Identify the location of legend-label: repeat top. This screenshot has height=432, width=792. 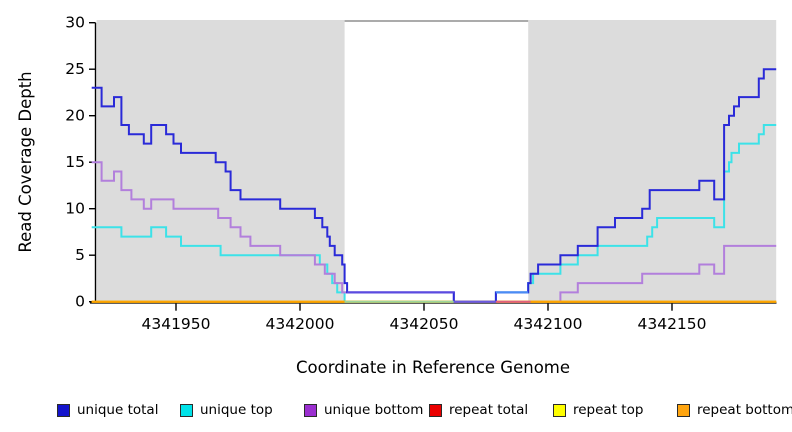
(608, 410).